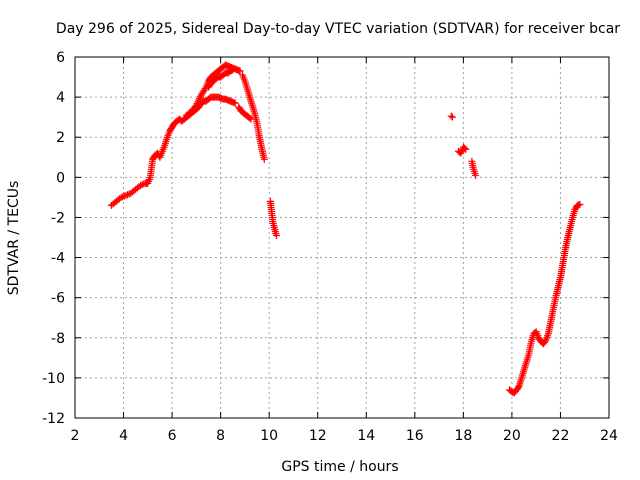  What do you see at coordinates (561, 436) in the screenshot?
I see `x-tick-label: 22` at bounding box center [561, 436].